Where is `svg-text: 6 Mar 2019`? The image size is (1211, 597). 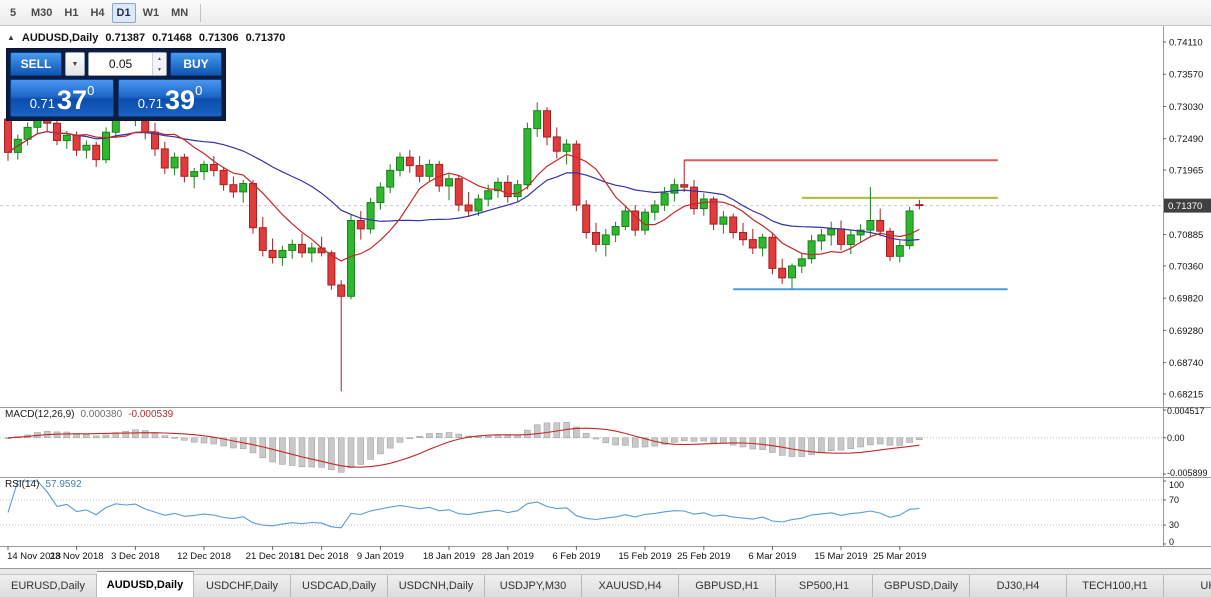
svg-text: 6 Mar 2019 is located at coordinates (772, 556).